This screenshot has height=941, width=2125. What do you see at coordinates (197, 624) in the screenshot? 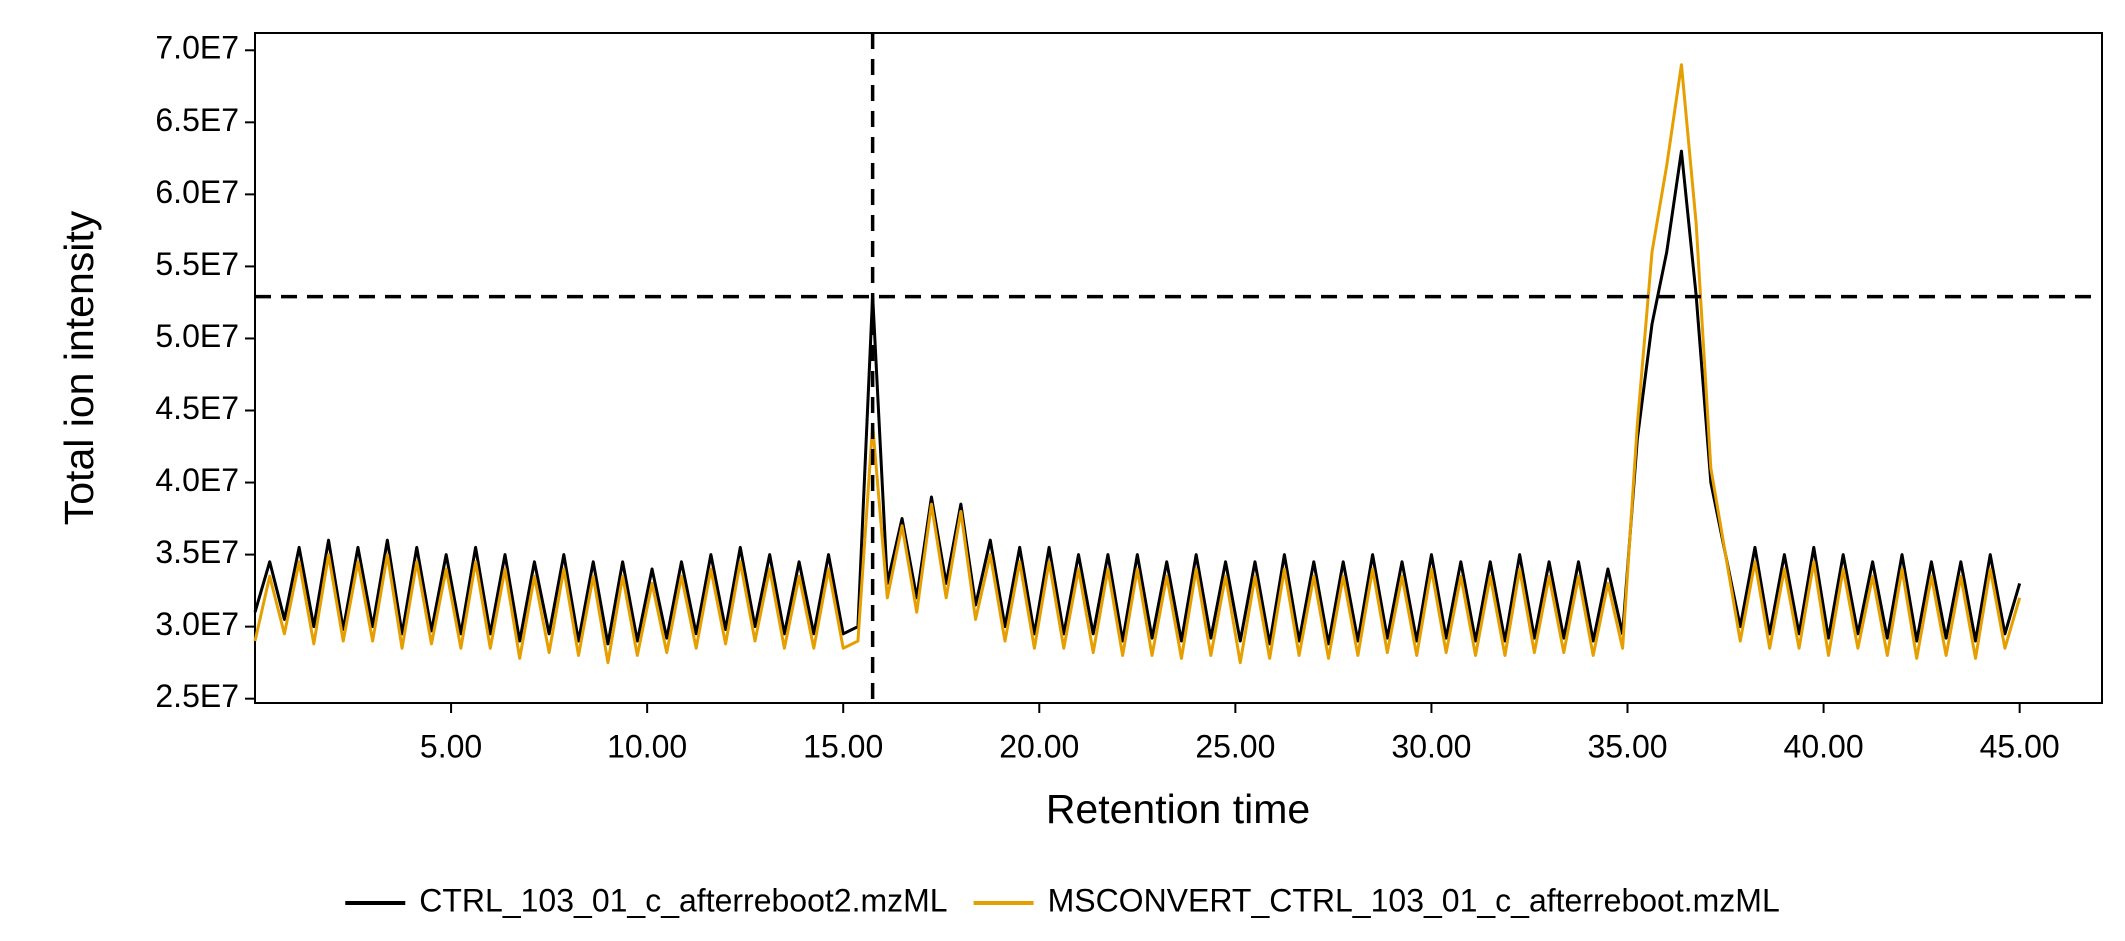
I see `y-tick-label: 3.0E7` at bounding box center [197, 624].